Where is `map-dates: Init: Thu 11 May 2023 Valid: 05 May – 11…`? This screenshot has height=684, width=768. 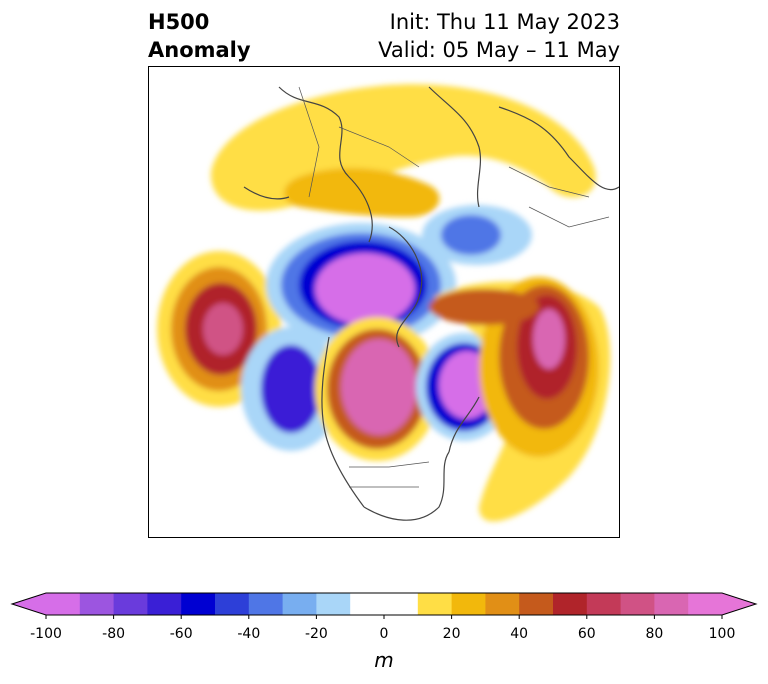 map-dates: Init: Thu 11 May 2023 Valid: 05 May – 11… is located at coordinates (499, 36).